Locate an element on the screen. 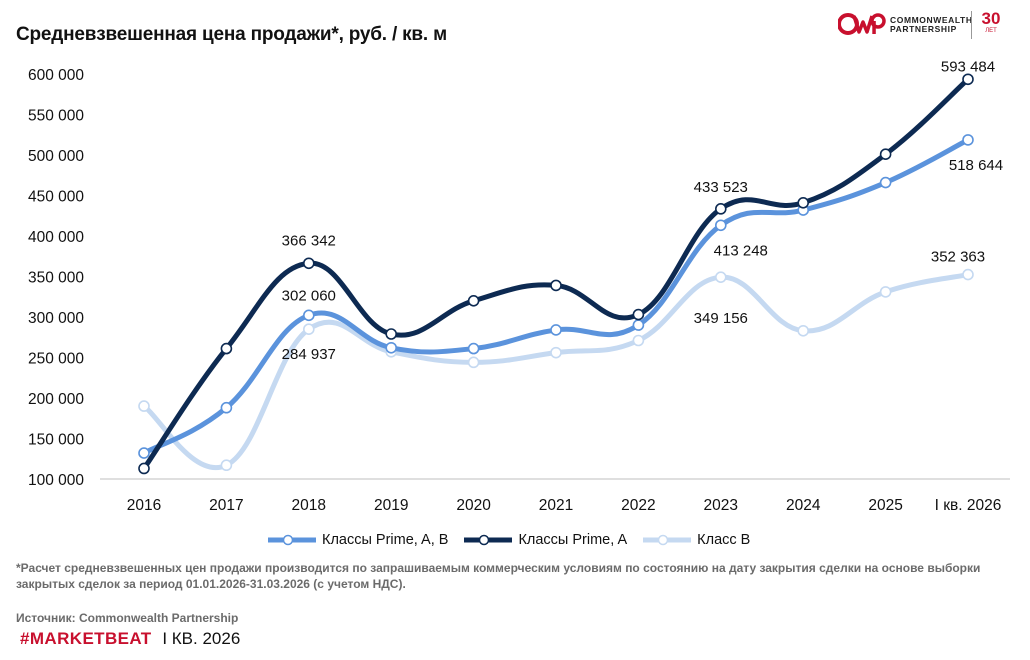  data-label: 433 523 is located at coordinates (721, 187).